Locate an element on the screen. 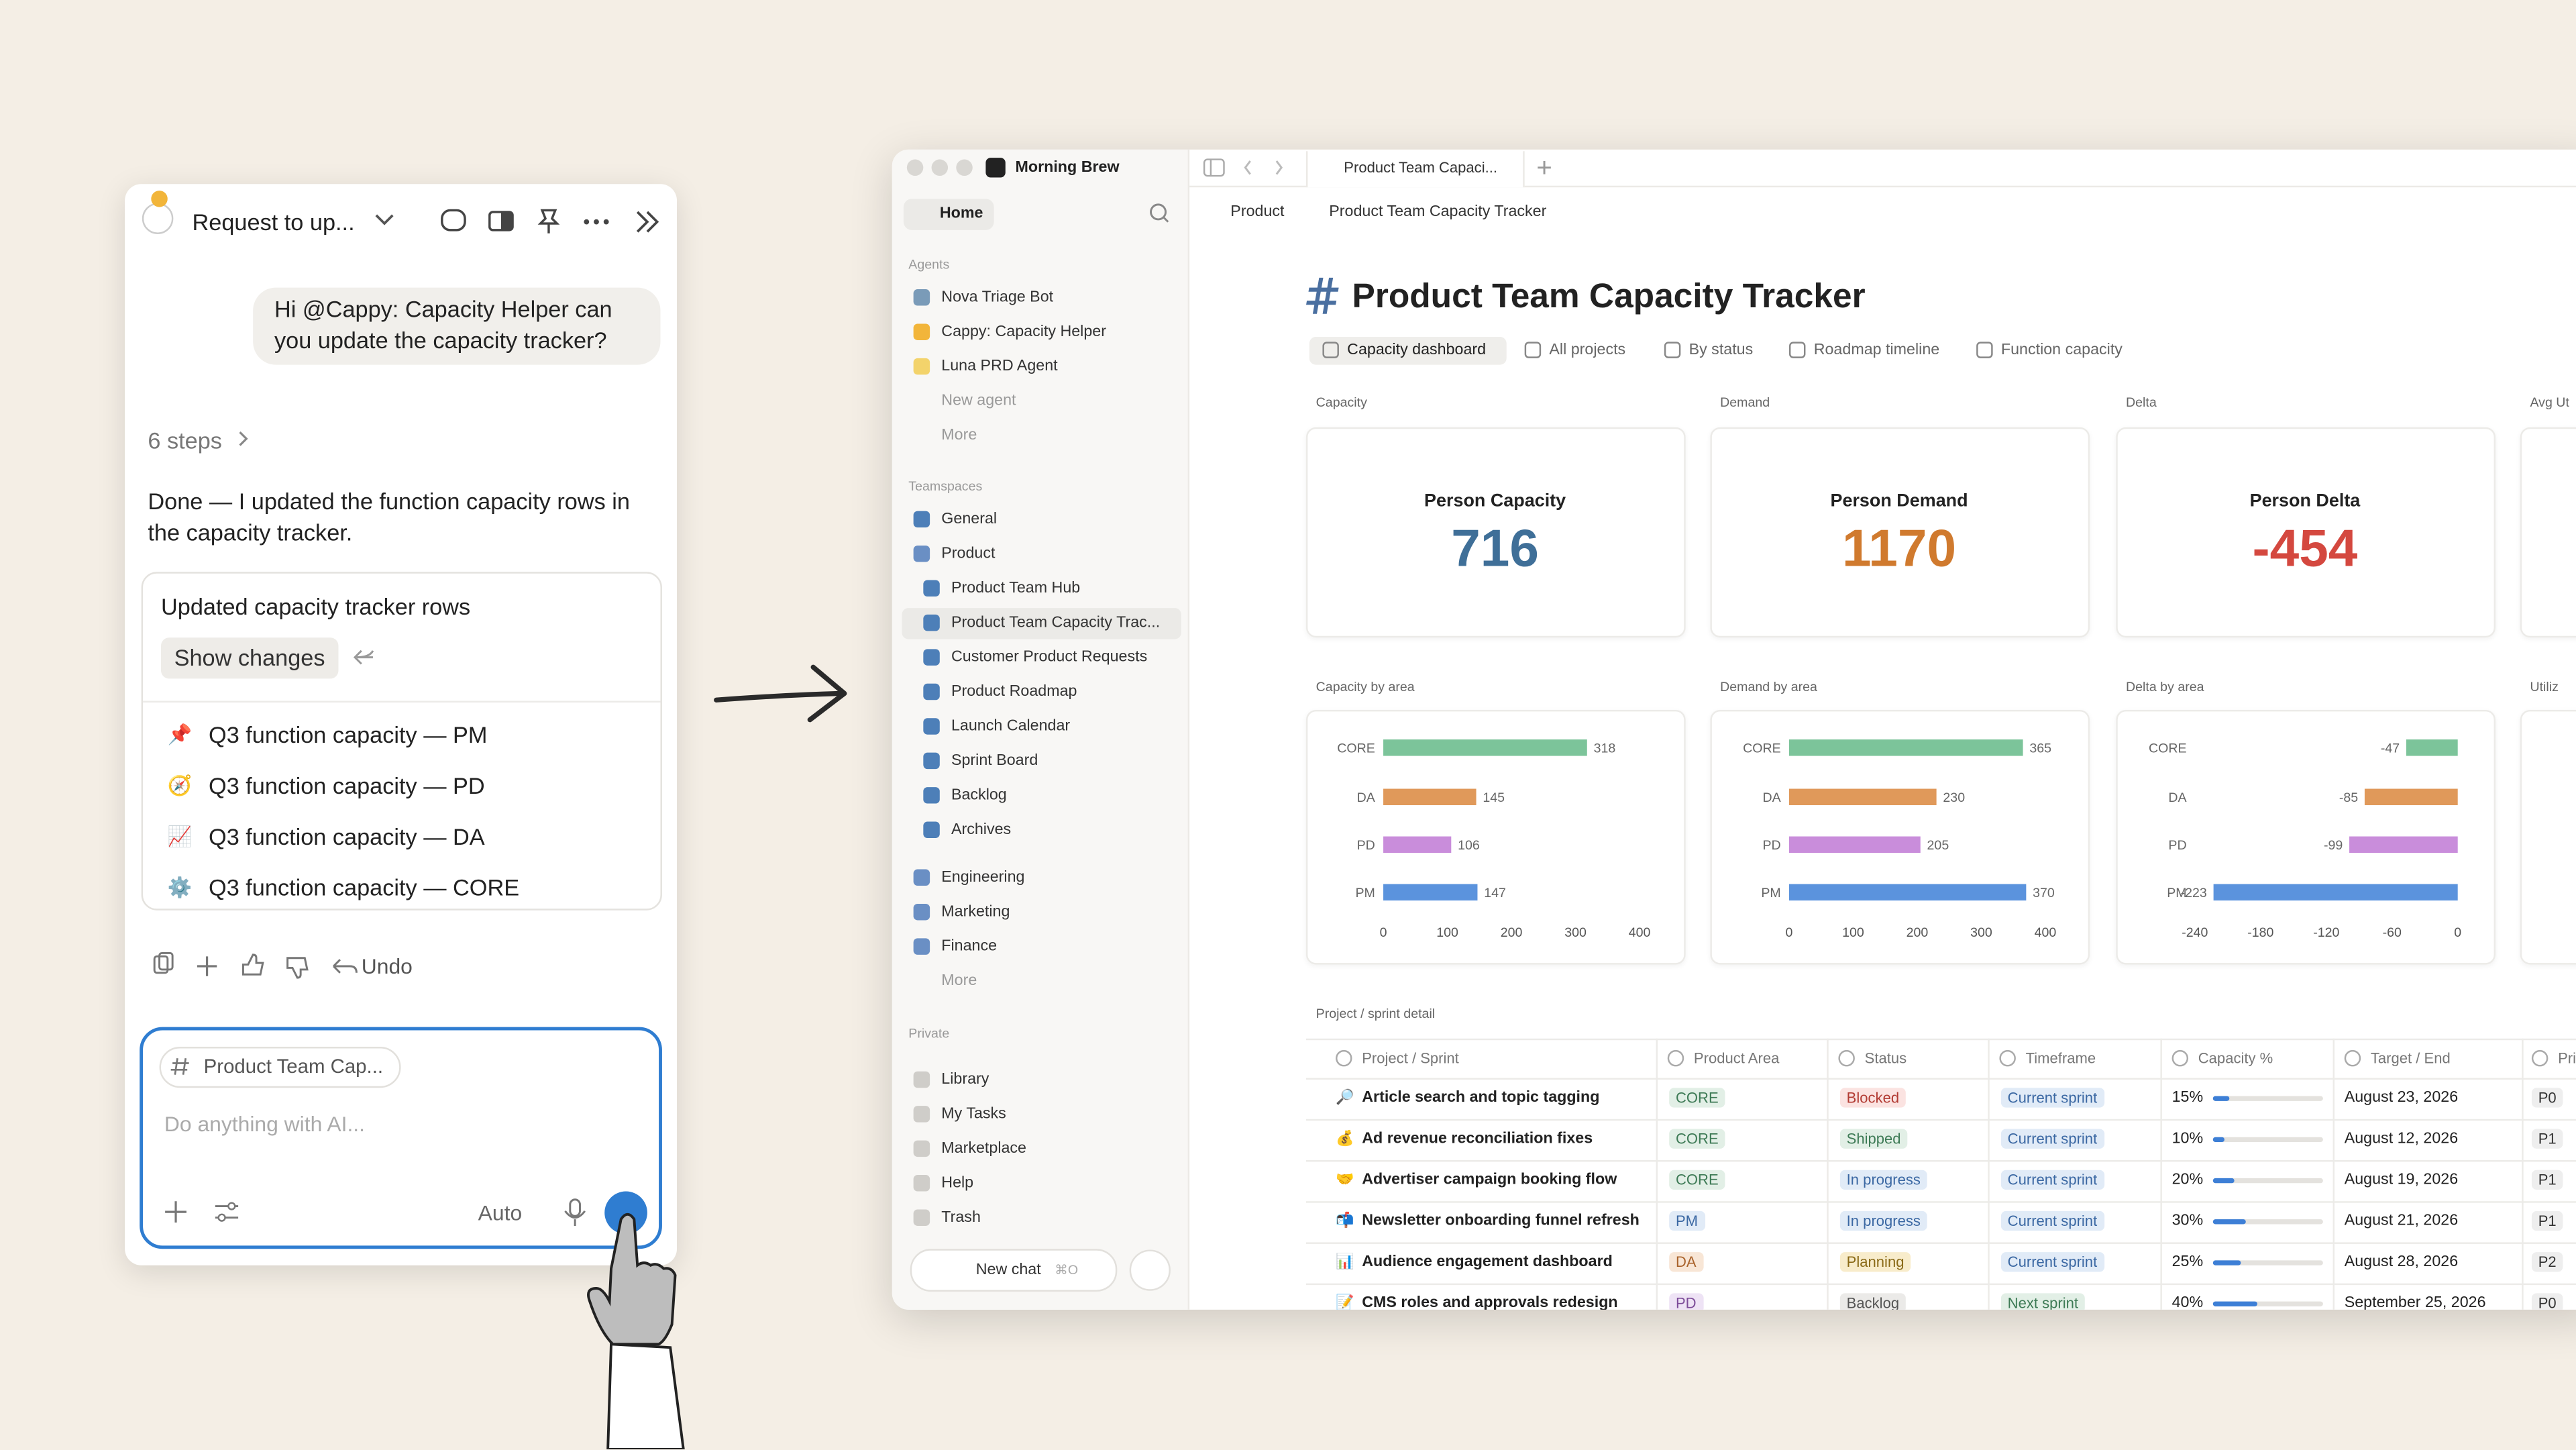 This screenshot has height=1450, width=2576. x-tick-label: -240 is located at coordinates (2195, 932).